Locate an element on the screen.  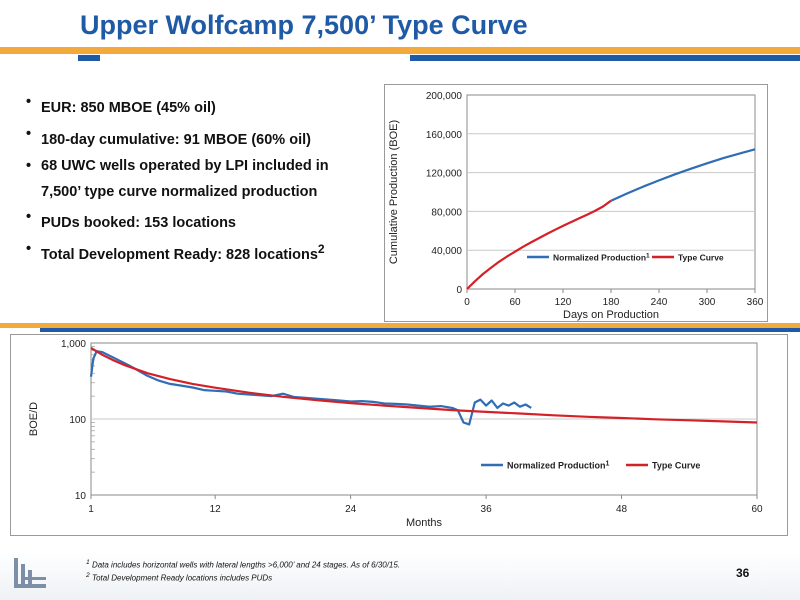
x-tick-label: 1 is located at coordinates (91, 509).